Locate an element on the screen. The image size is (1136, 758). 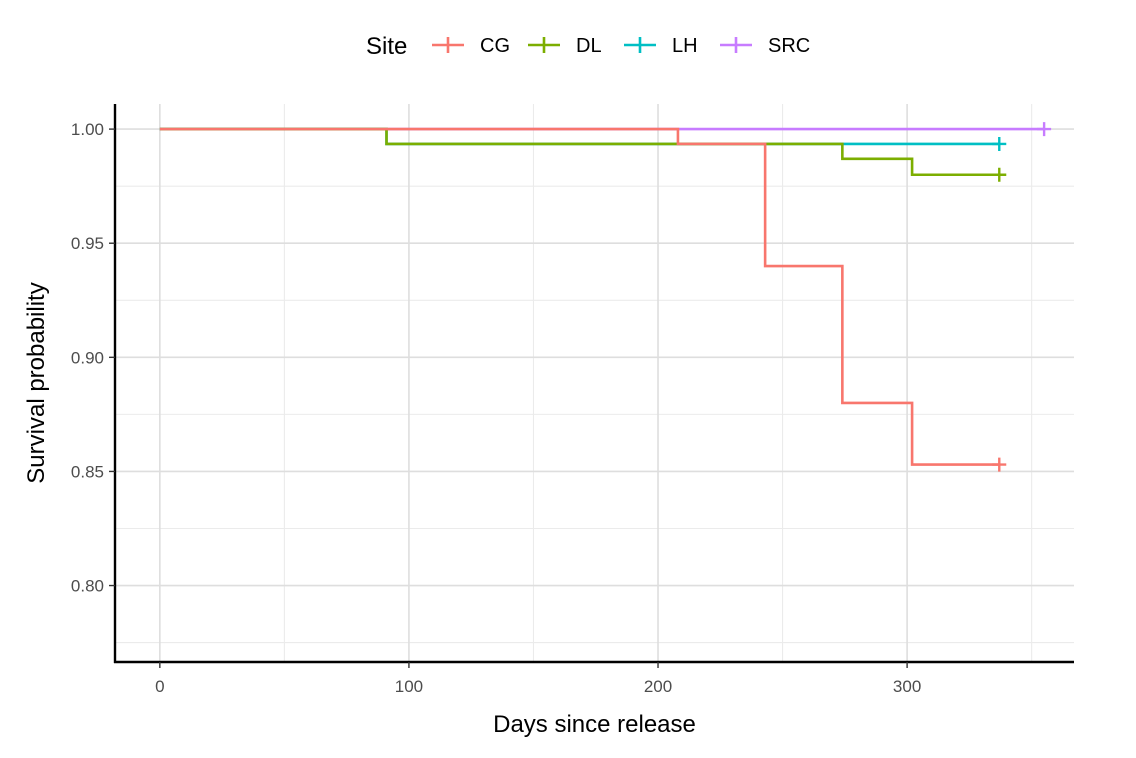
legend-key-lh is located at coordinates (640, 45).